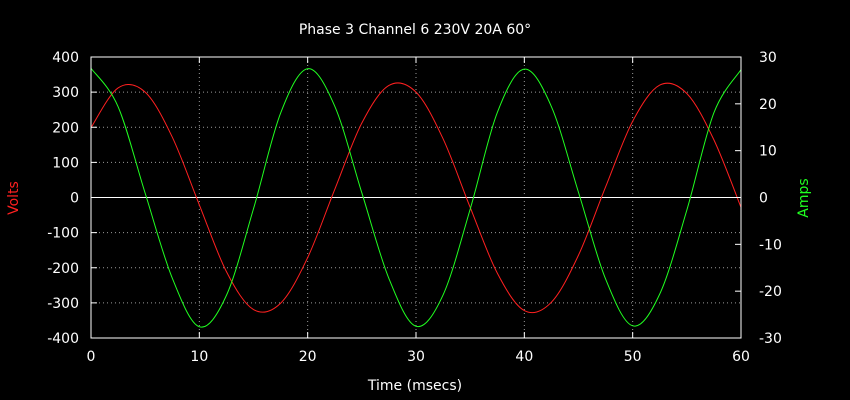 This screenshot has height=400, width=850. Describe the element at coordinates (63, 339) in the screenshot. I see `y-tick-label: -400` at that location.